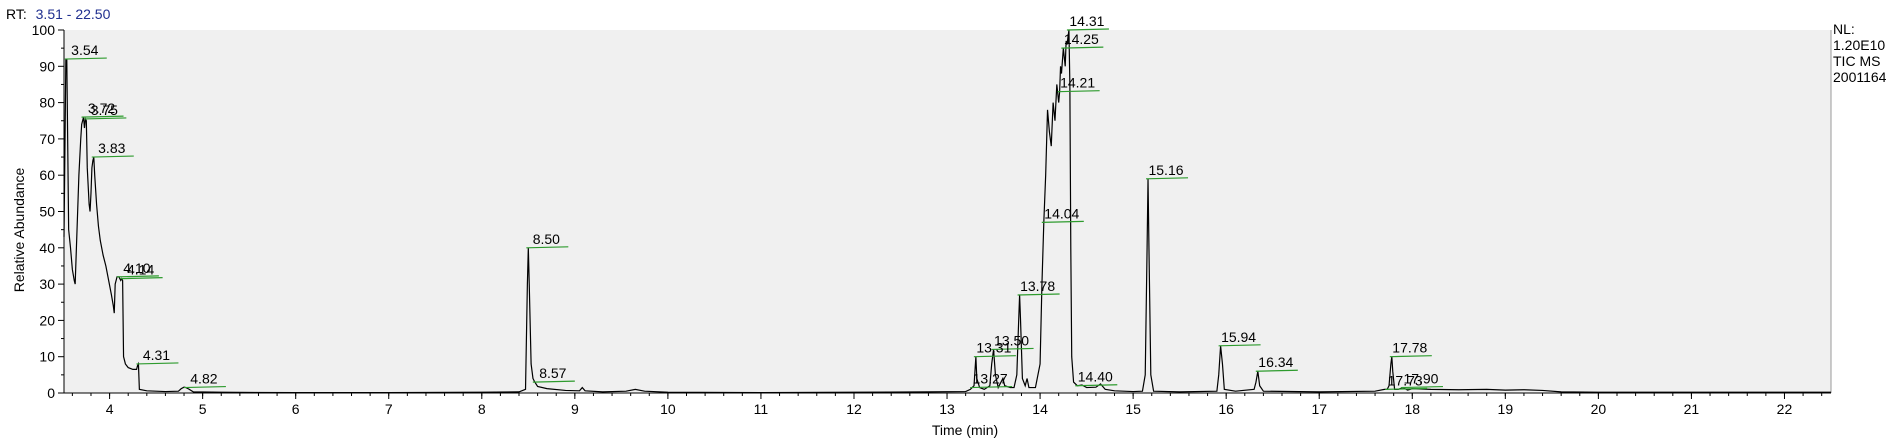 The width and height of the screenshot is (1890, 444). What do you see at coordinates (47, 248) in the screenshot?
I see `y-tick-label: 40` at bounding box center [47, 248].